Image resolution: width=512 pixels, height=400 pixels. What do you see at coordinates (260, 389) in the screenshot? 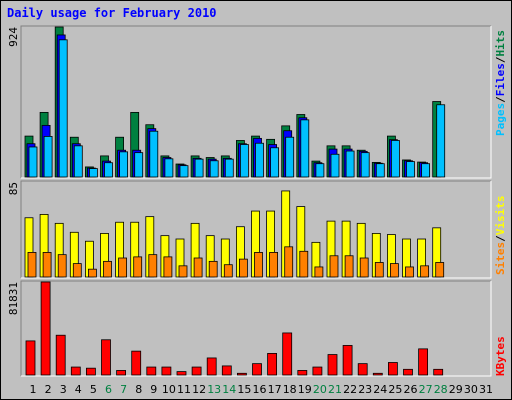
I see `day-label-16: 16` at bounding box center [260, 389].